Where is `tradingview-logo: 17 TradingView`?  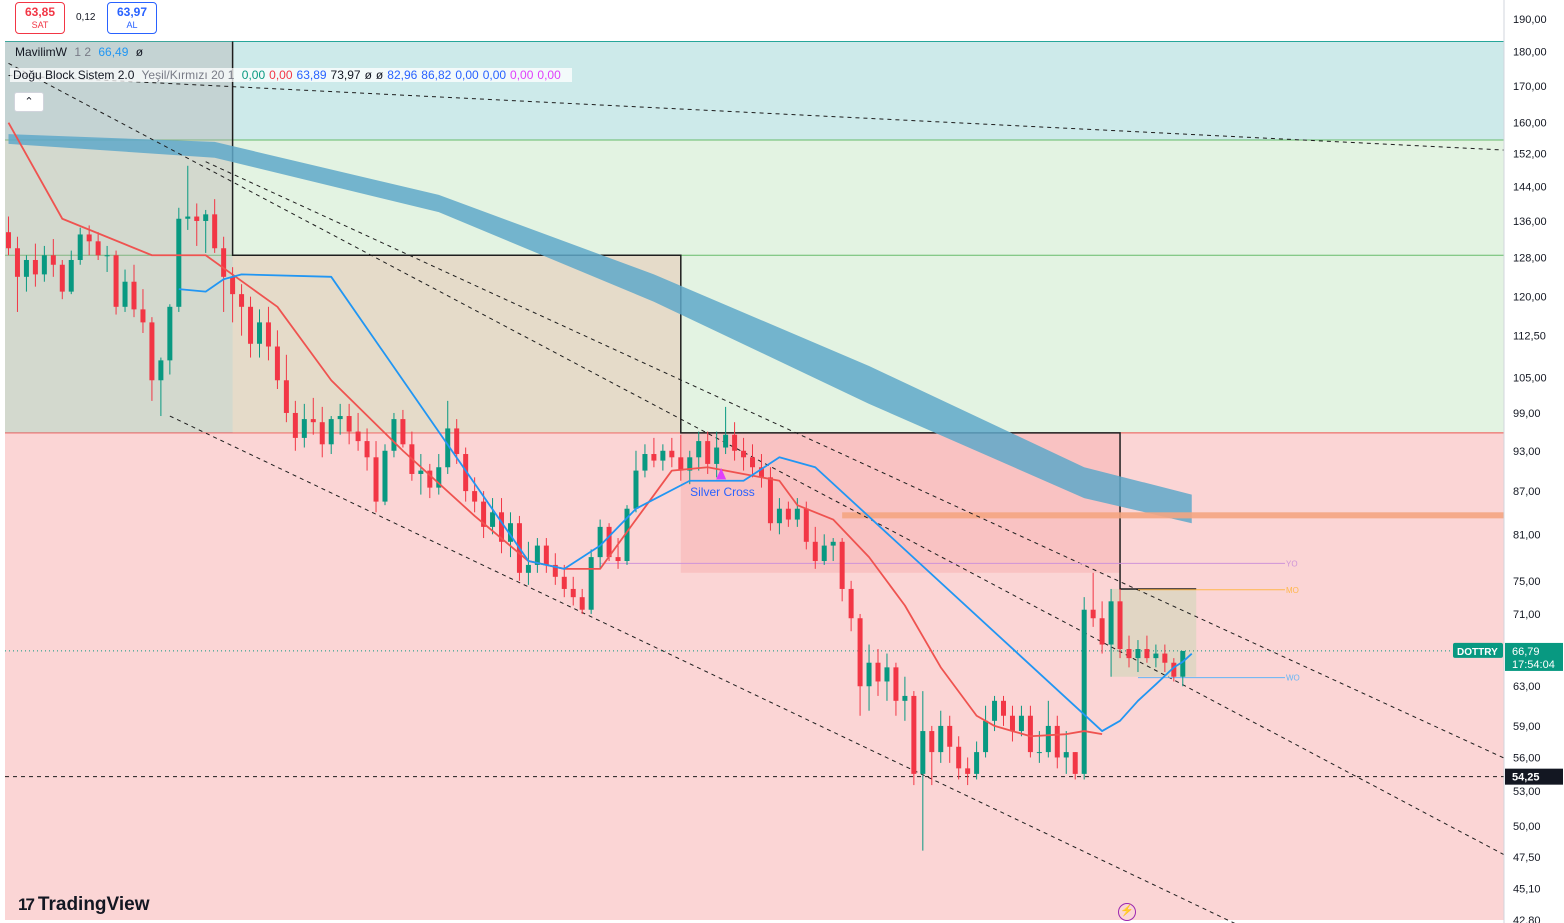 tradingview-logo: 17 TradingView is located at coordinates (84, 905).